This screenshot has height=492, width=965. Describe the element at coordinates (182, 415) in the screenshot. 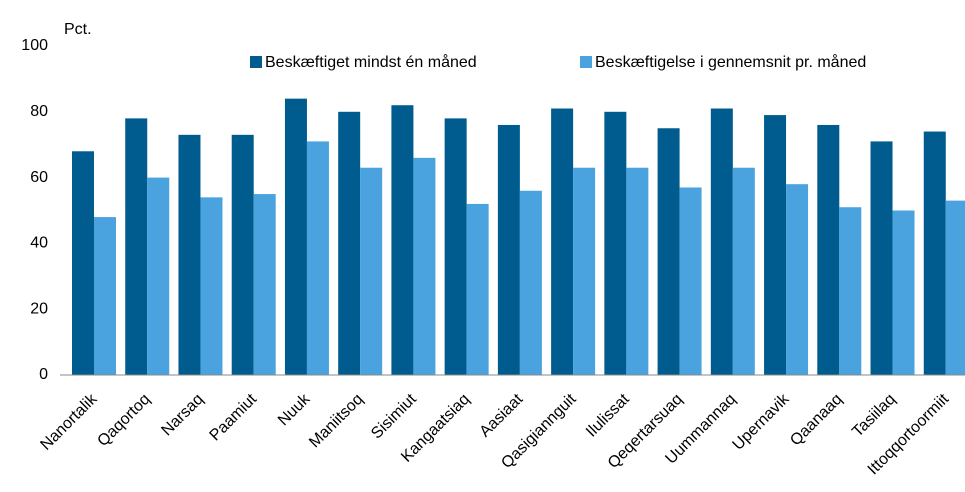

I see `x-tick-label: Narsaq` at that location.